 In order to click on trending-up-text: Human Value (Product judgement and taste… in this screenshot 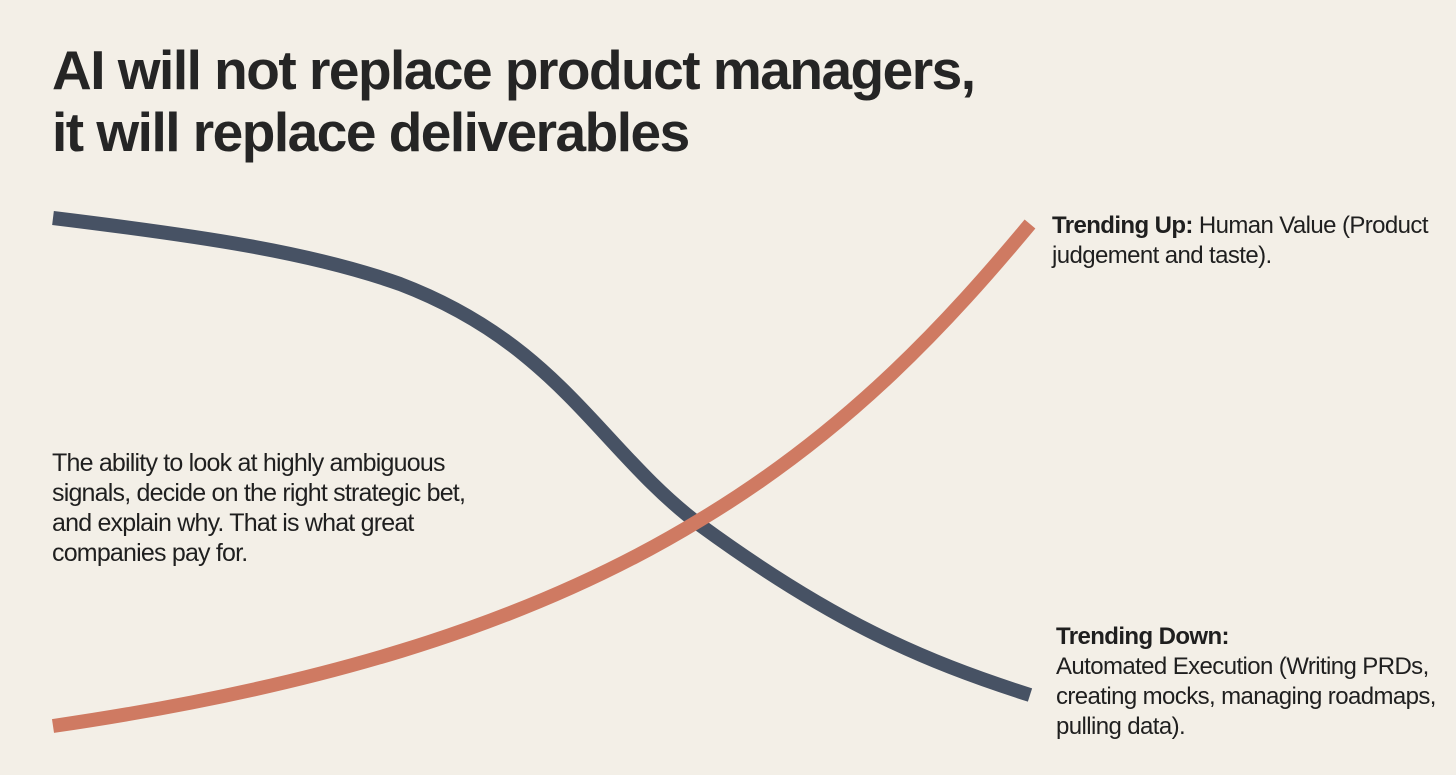, I will do `click(1240, 240)`.